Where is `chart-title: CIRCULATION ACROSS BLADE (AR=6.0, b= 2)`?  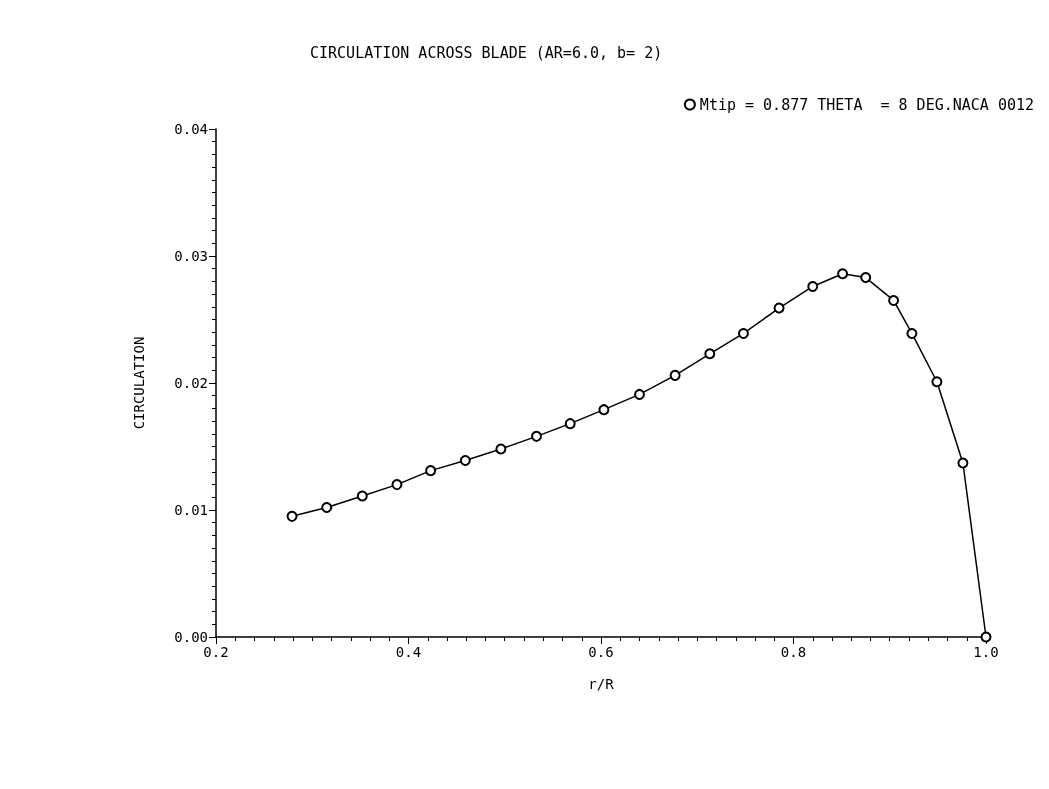 chart-title: CIRCULATION ACROSS BLADE (AR=6.0, b= 2) is located at coordinates (486, 52).